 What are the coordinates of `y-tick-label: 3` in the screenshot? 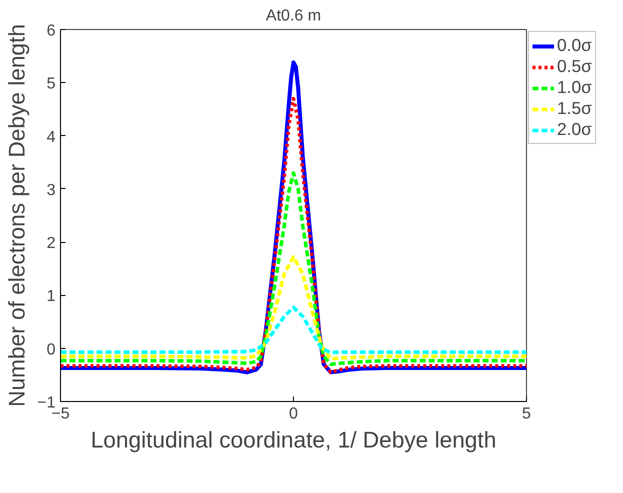 It's located at (51, 190).